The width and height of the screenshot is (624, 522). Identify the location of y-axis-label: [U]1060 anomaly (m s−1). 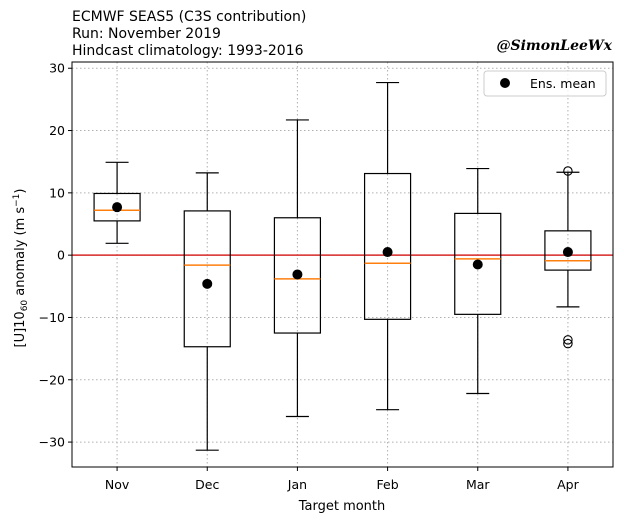
(21, 267).